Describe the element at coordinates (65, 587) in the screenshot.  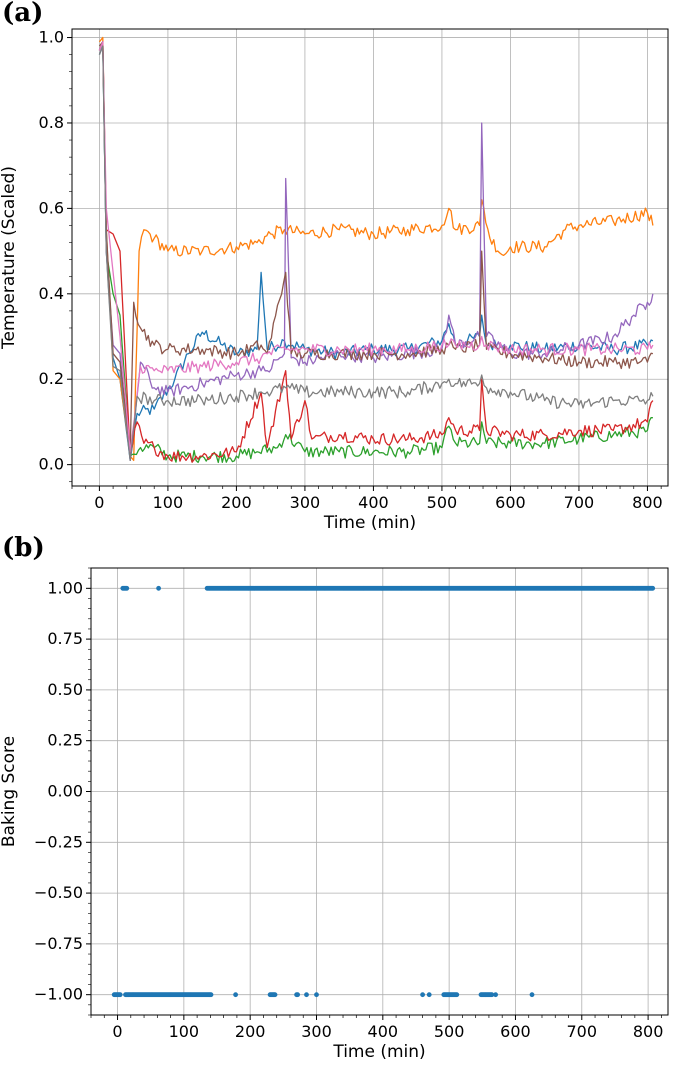
I see `y-tick-label: 1.00` at that location.